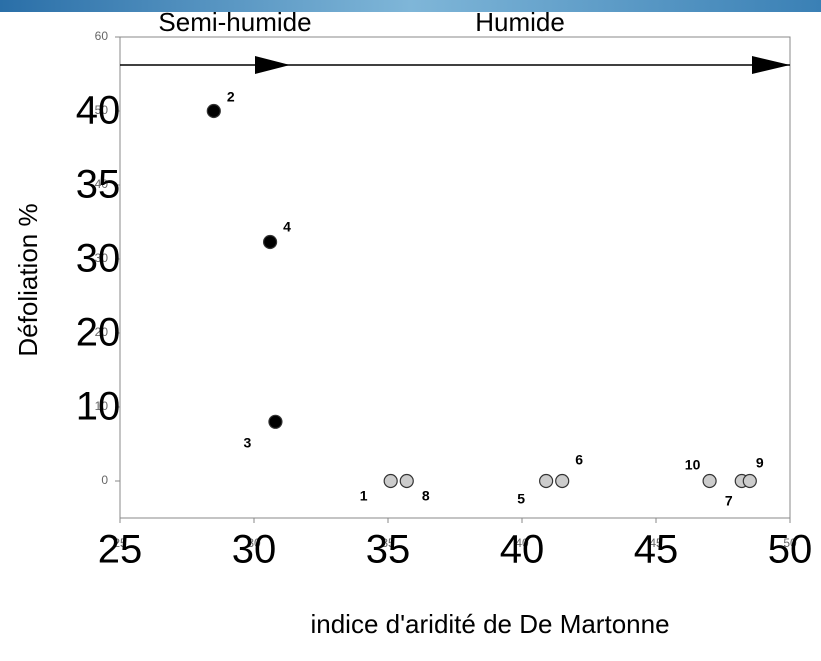 This screenshot has height=661, width=821. Describe the element at coordinates (426, 496) in the screenshot. I see `point-label: 8` at that location.